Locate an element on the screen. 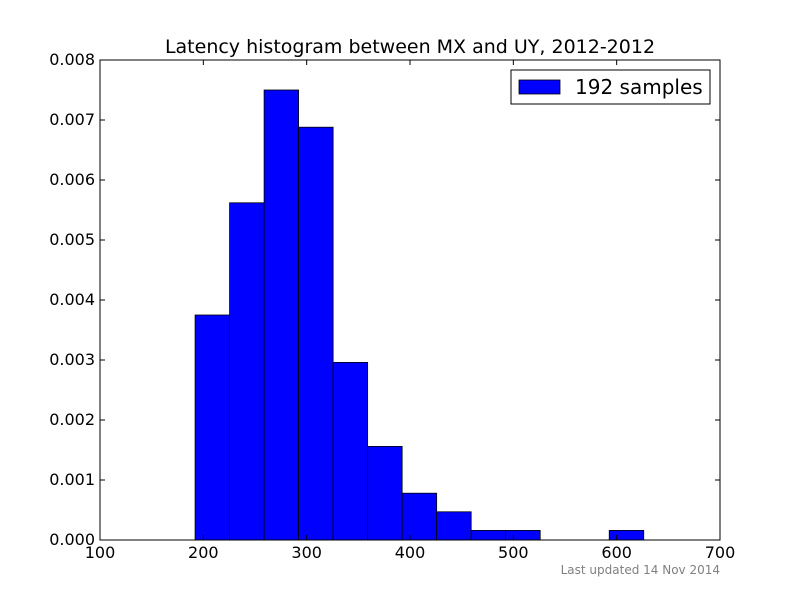 This screenshot has width=800, height=600. x-tick-label: 100 is located at coordinates (100, 552).